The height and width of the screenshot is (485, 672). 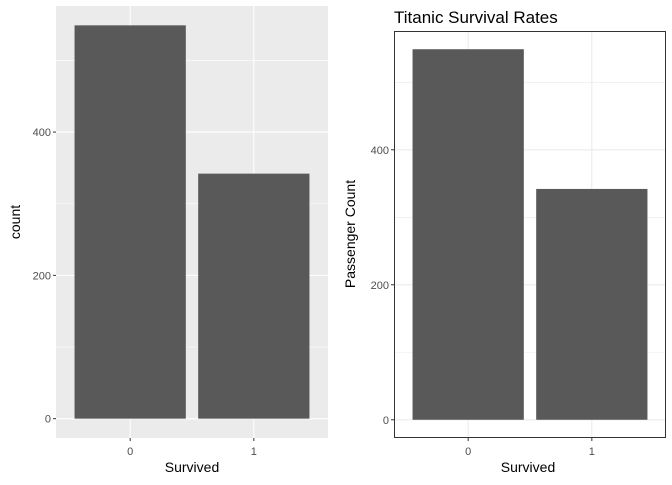 What do you see at coordinates (476, 17) in the screenshot?
I see `chart-title: Titanic Survival Rates` at bounding box center [476, 17].